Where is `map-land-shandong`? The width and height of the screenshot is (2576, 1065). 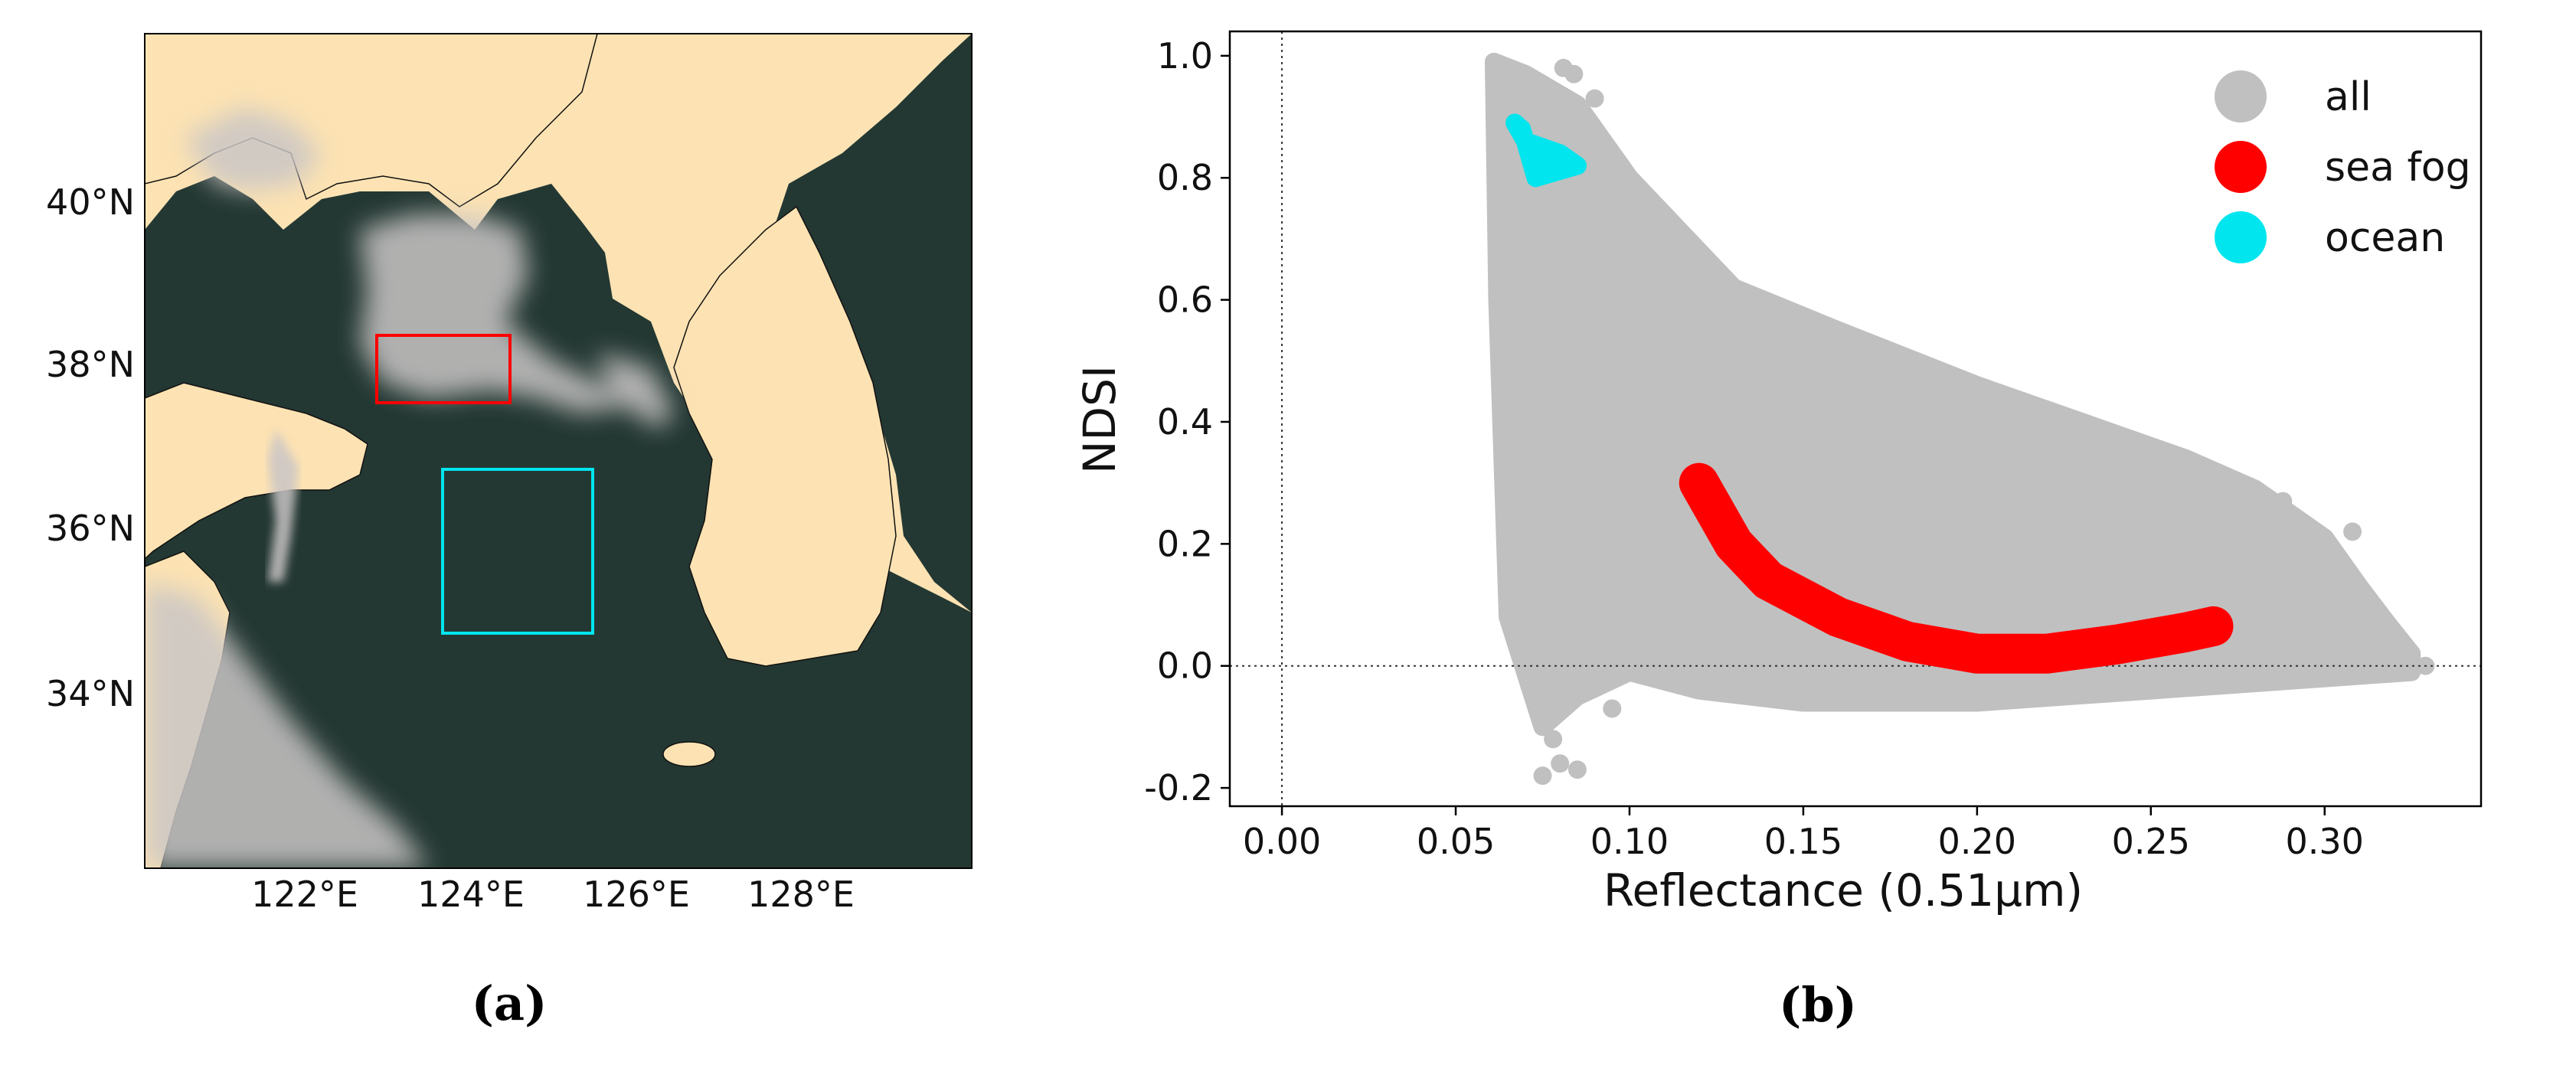
map-land-shandong is located at coordinates (256, 471).